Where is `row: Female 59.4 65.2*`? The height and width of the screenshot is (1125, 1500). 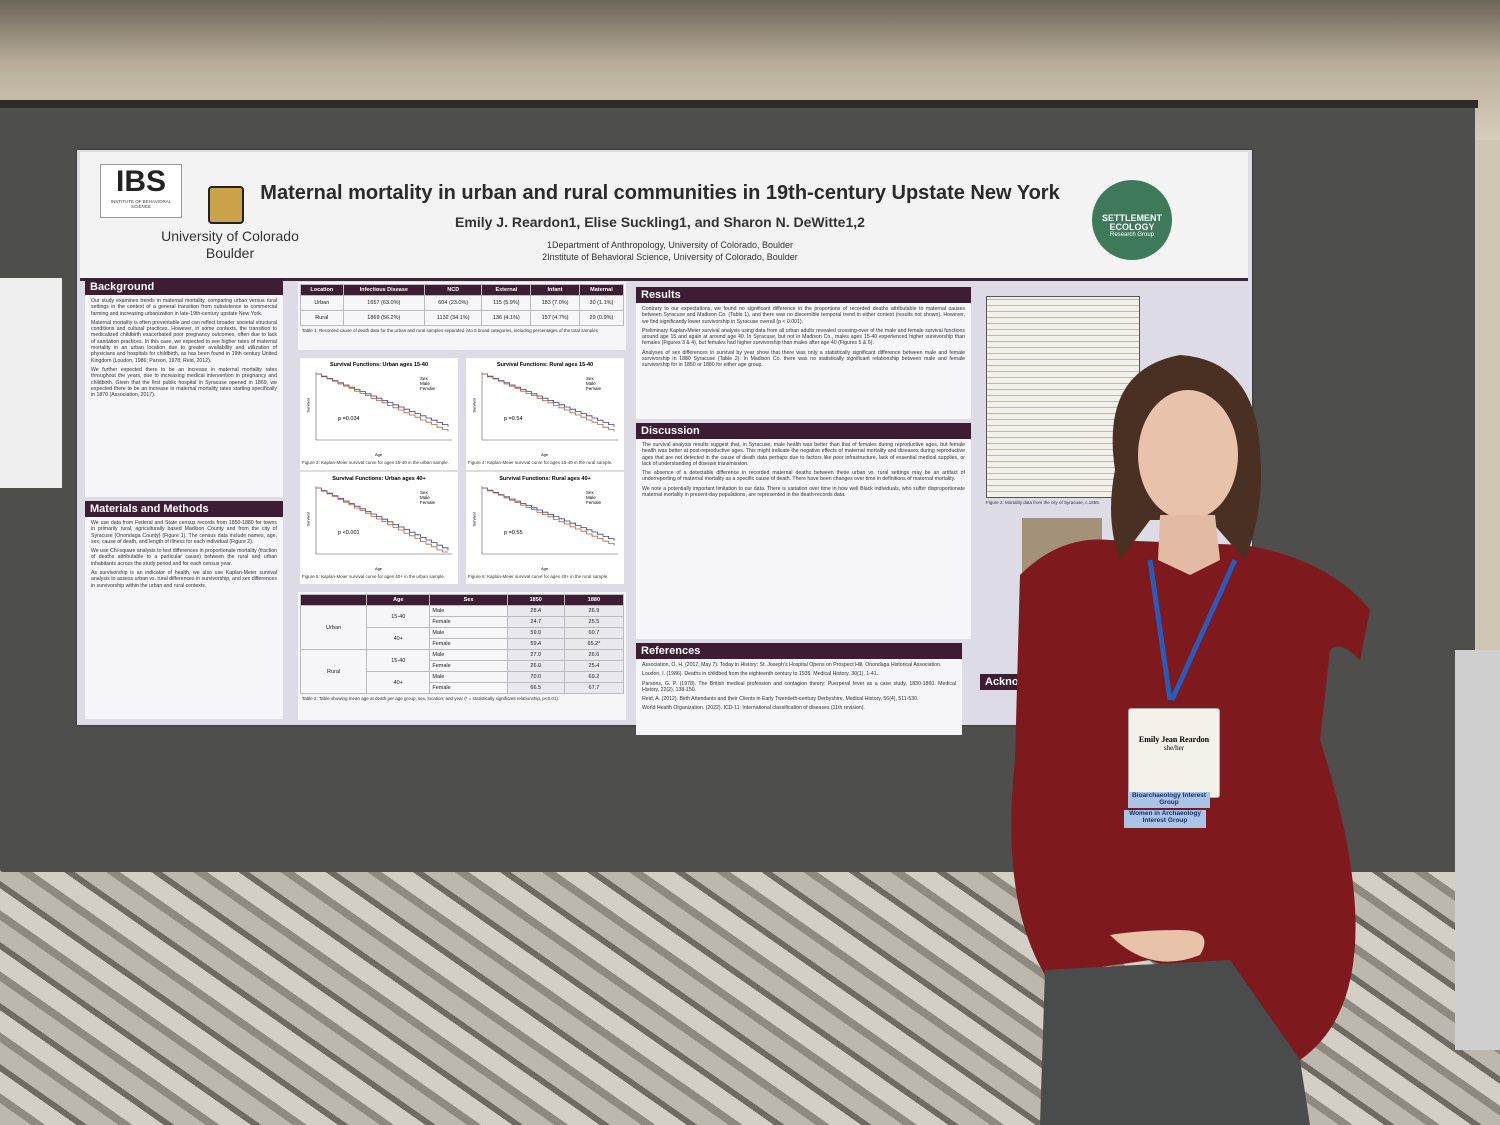
row: Female 59.4 65.2* is located at coordinates (463, 644).